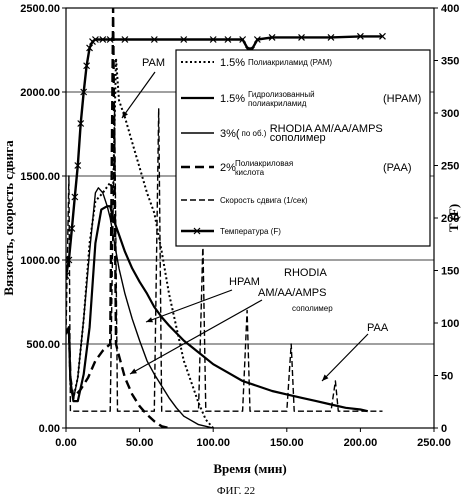 This screenshot has width=472, height=500. What do you see at coordinates (450, 9) in the screenshot?
I see `y2-tick-label: 400` at bounding box center [450, 9].